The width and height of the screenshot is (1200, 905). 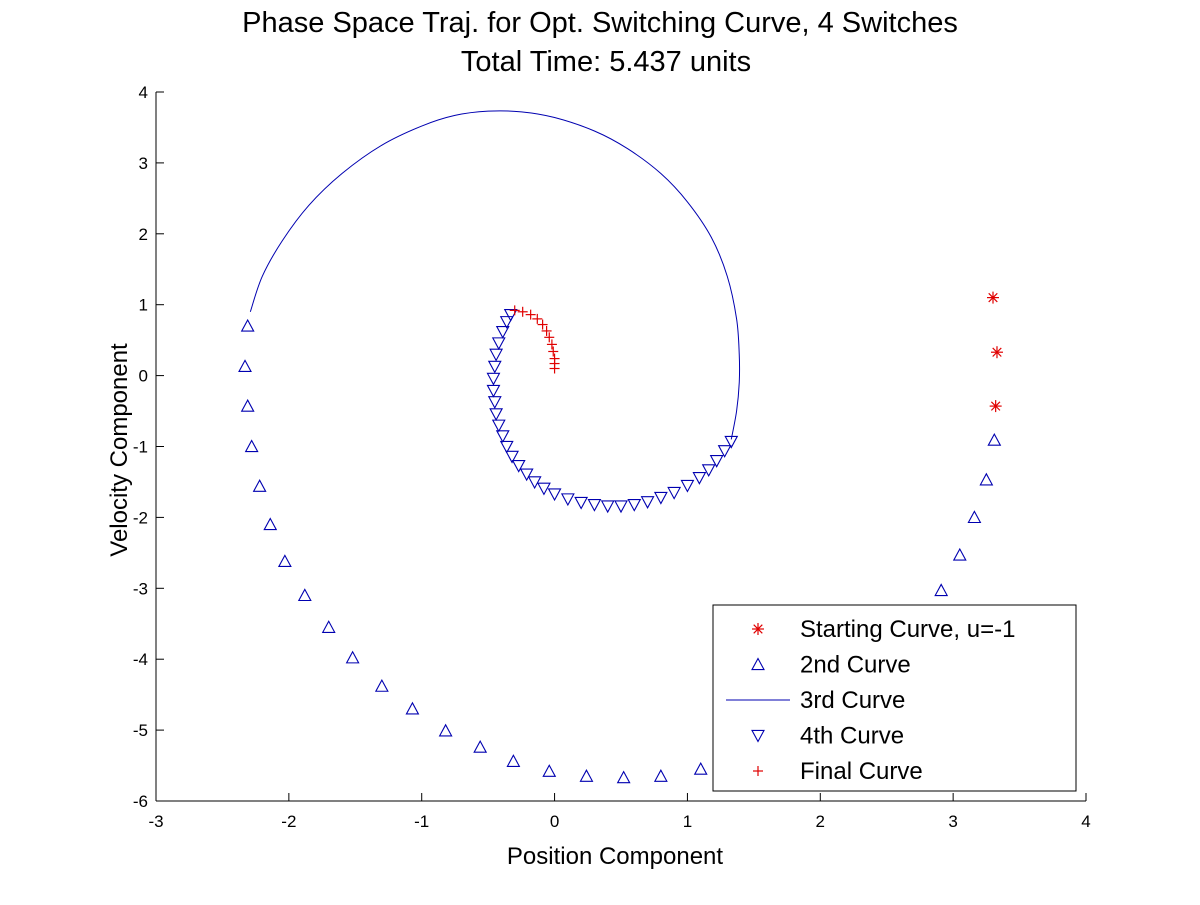 What do you see at coordinates (140, 588) in the screenshot?
I see `y-tick-label: -3` at bounding box center [140, 588].